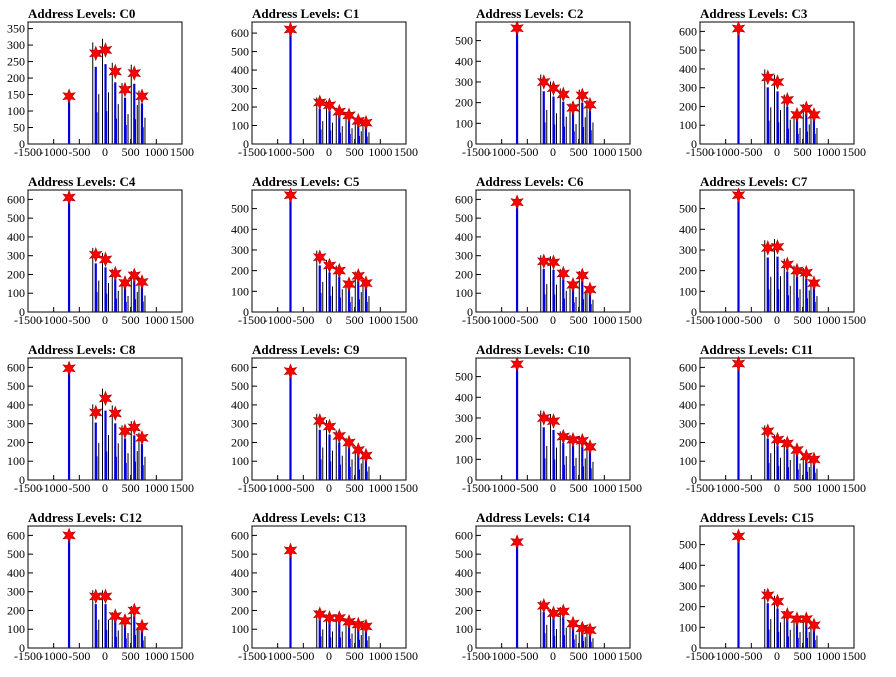 The image size is (896, 677). I want to click on panel-title: Address Levels: C5, so click(306, 181).